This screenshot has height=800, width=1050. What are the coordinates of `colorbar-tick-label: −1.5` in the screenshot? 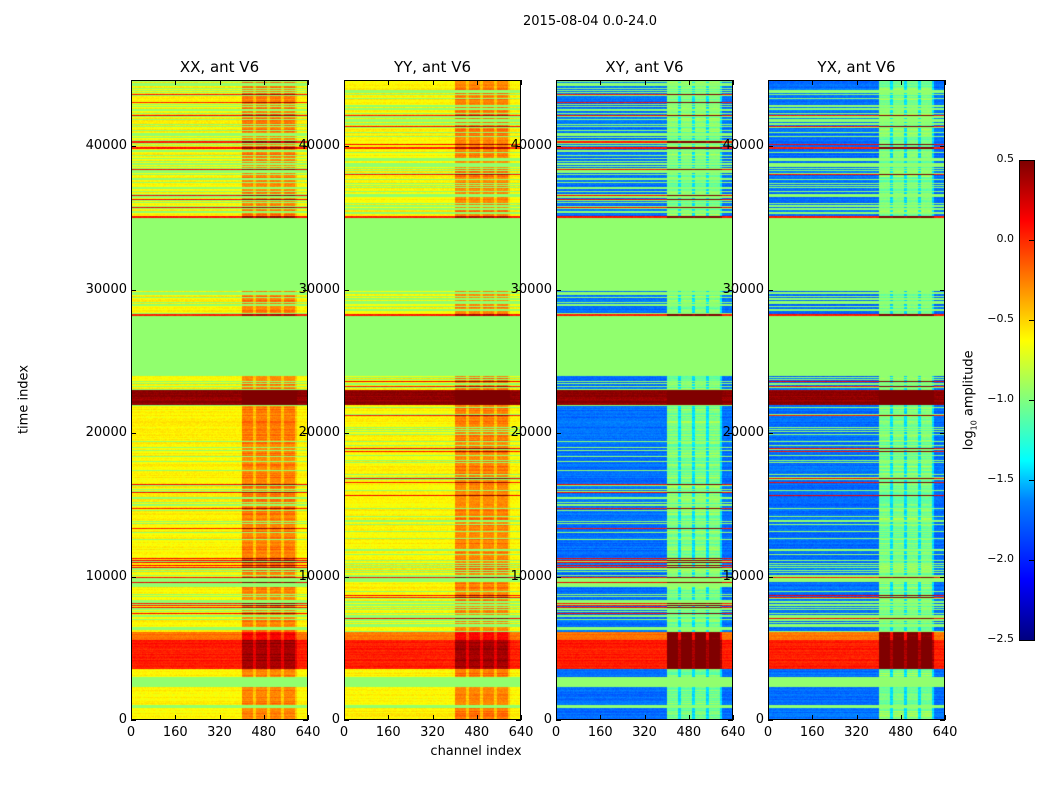 It's located at (1000, 478).